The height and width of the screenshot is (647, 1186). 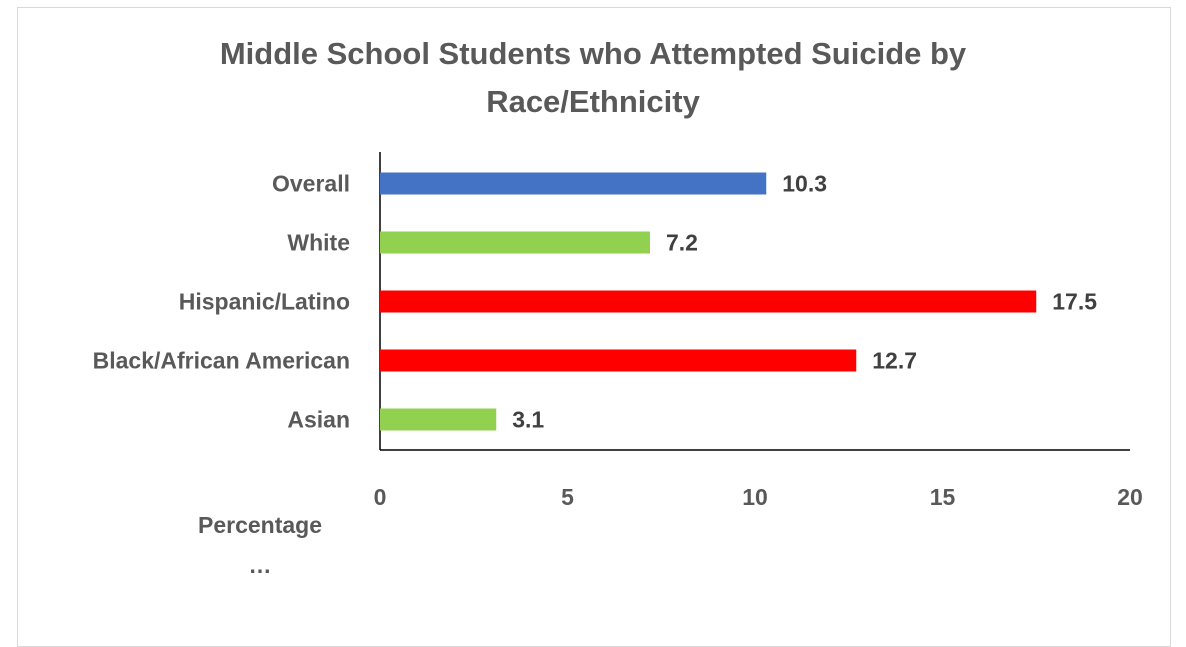 I want to click on category-label: Black/African American, so click(x=221, y=361).